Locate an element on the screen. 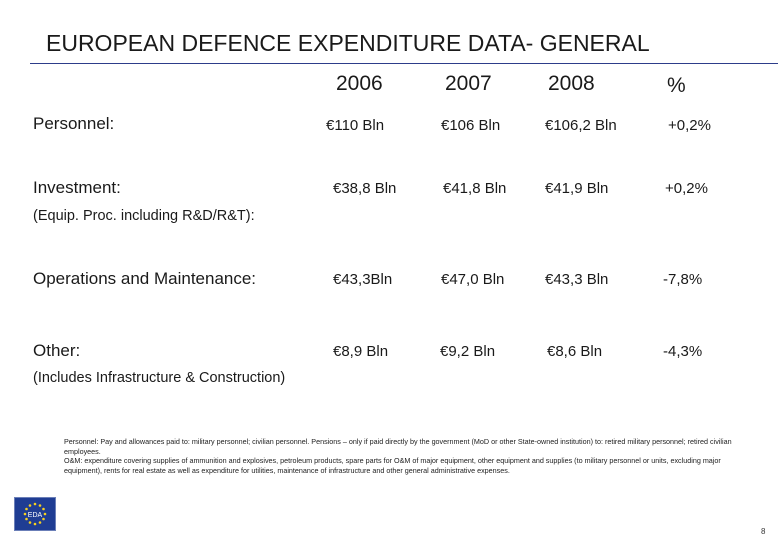 This screenshot has width=780, height=540. other-percent: -4,3% is located at coordinates (683, 351).